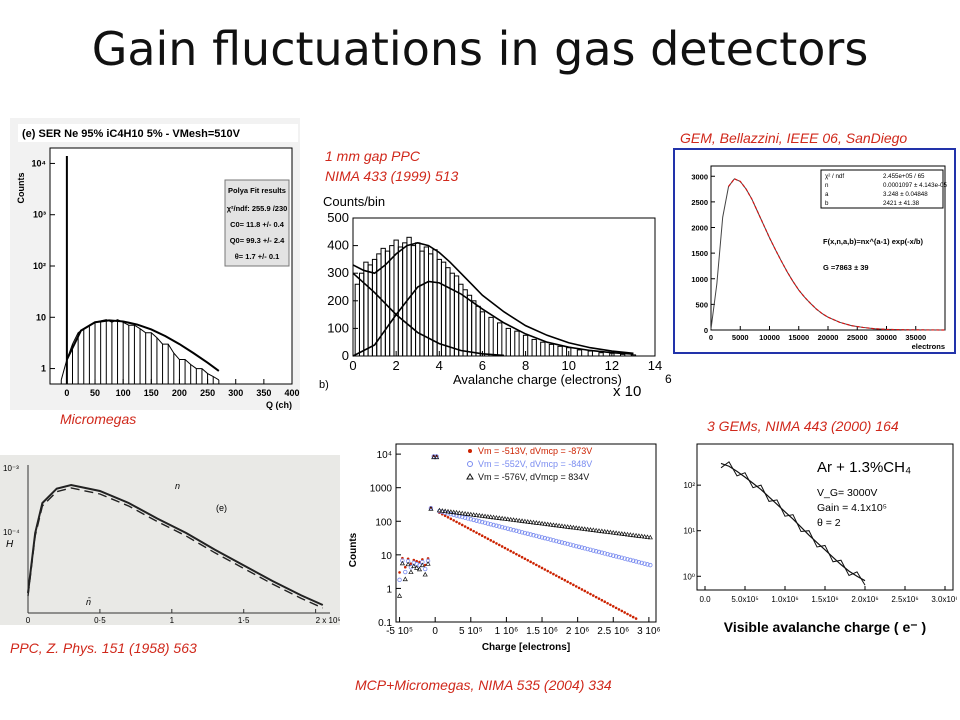  Describe the element at coordinates (88, 602) in the screenshot. I see `zphys-curve-label-nbar: n̄` at that location.